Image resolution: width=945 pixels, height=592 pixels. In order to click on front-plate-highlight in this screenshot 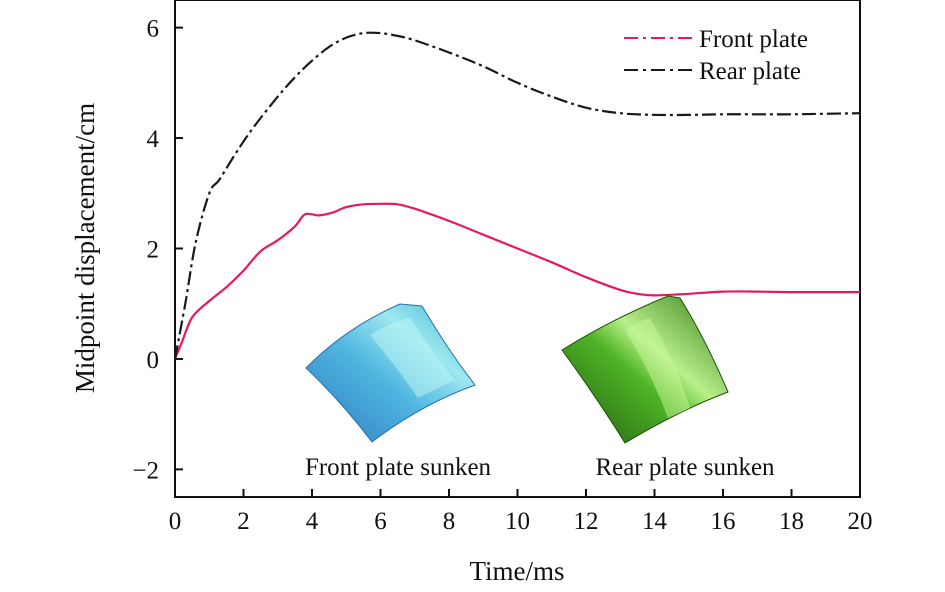, I will do `click(412, 358)`.